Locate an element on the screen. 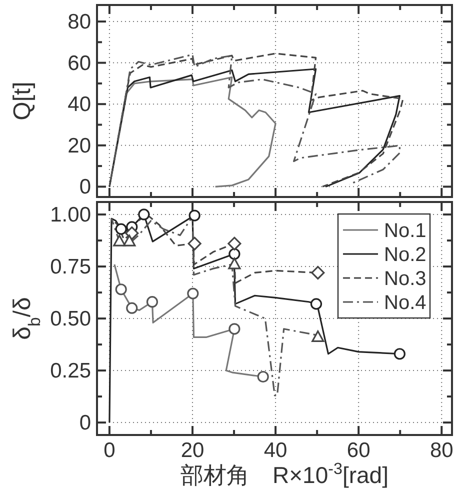 The image size is (454, 490). x-tick-label: 40 is located at coordinates (276, 450).